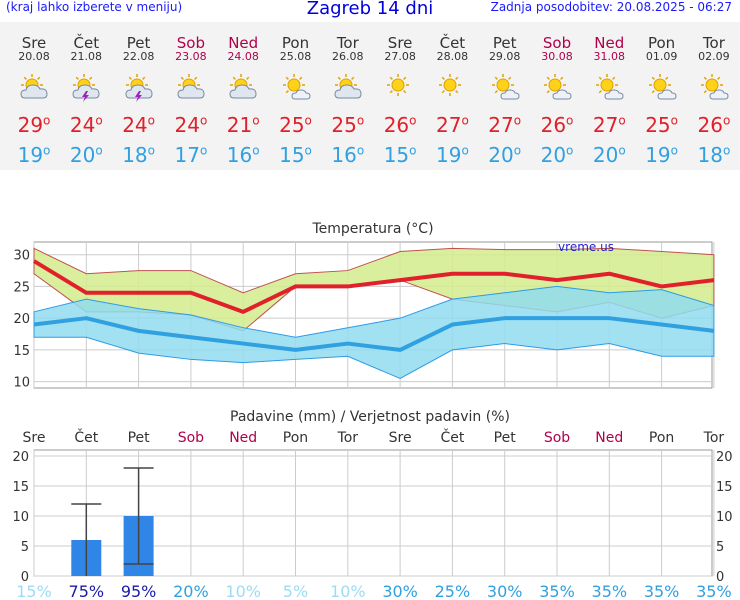  I want to click on x-tick-label: Sre, so click(400, 438).